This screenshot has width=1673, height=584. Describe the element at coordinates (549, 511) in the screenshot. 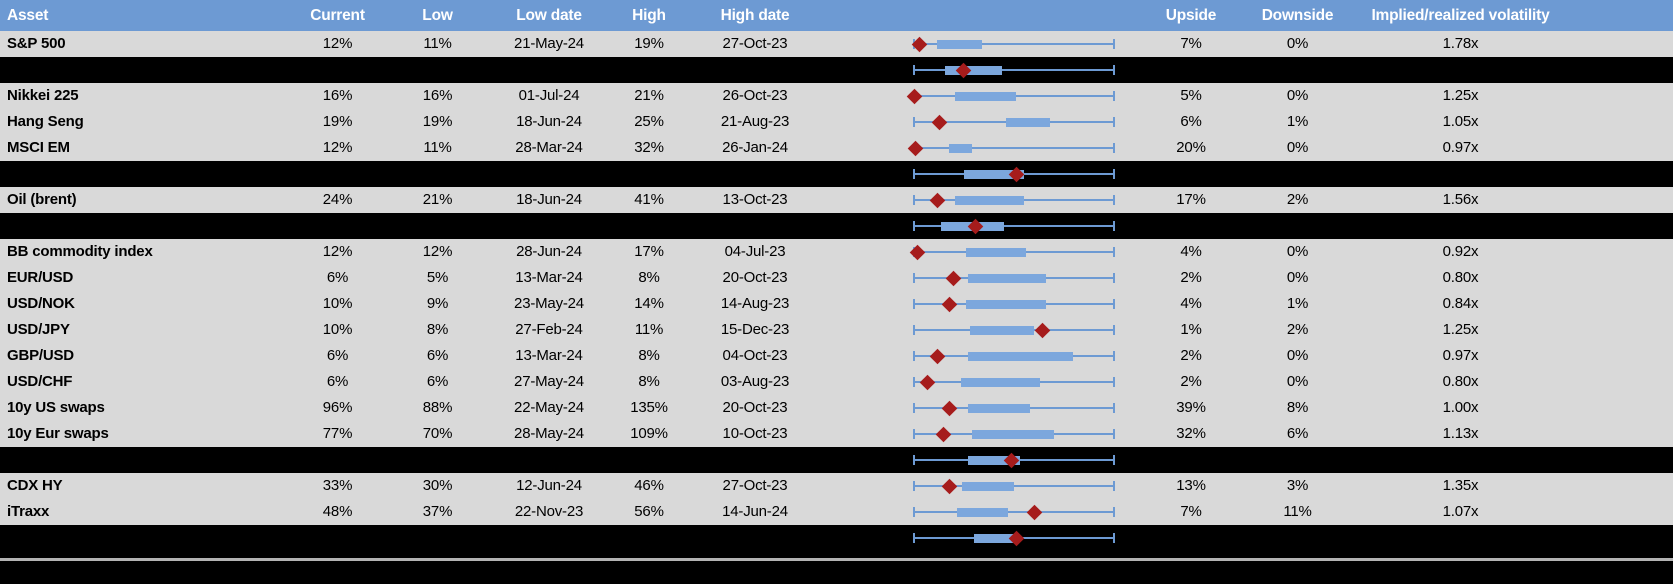

I see `low-date-value: 22-Nov-23` at that location.